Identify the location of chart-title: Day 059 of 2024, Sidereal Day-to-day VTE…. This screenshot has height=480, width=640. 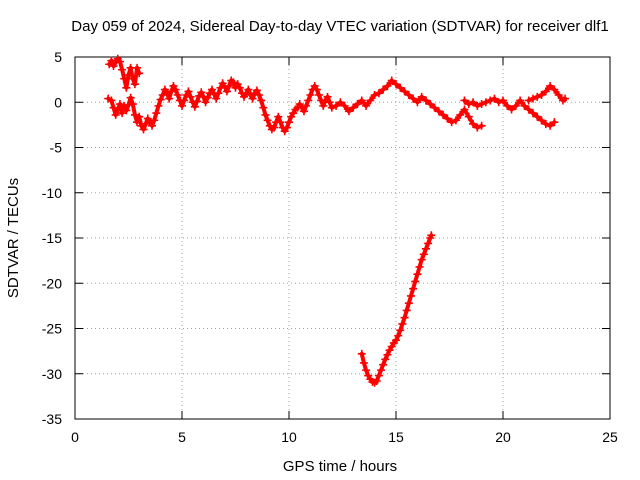
(339, 26).